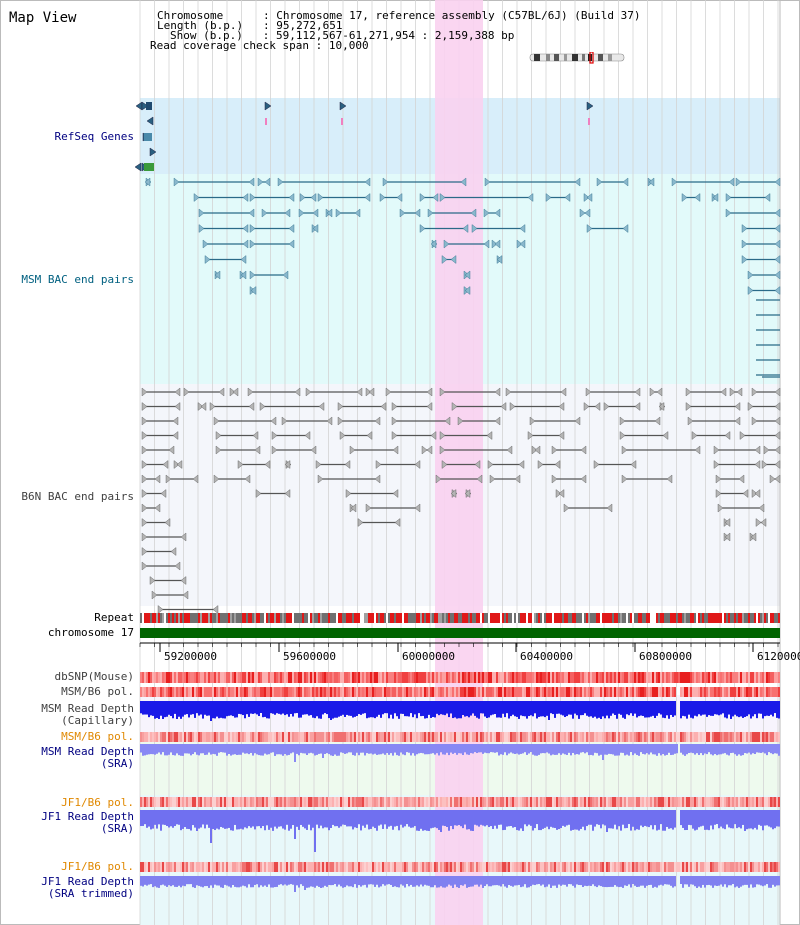 Image resolution: width=800 pixels, height=925 pixels. I want to click on chromosome-ideogram, so click(578, 58).